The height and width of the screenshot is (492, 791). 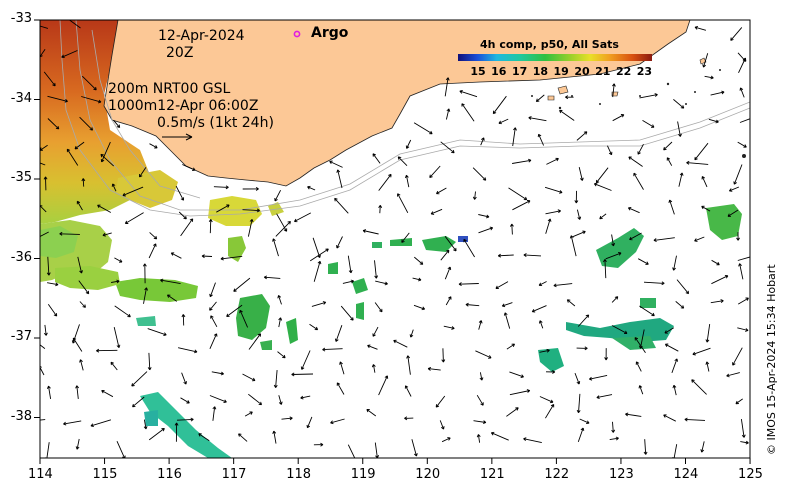 What do you see at coordinates (180, 53) in the screenshot?
I see `map-time: 20Z` at bounding box center [180, 53].